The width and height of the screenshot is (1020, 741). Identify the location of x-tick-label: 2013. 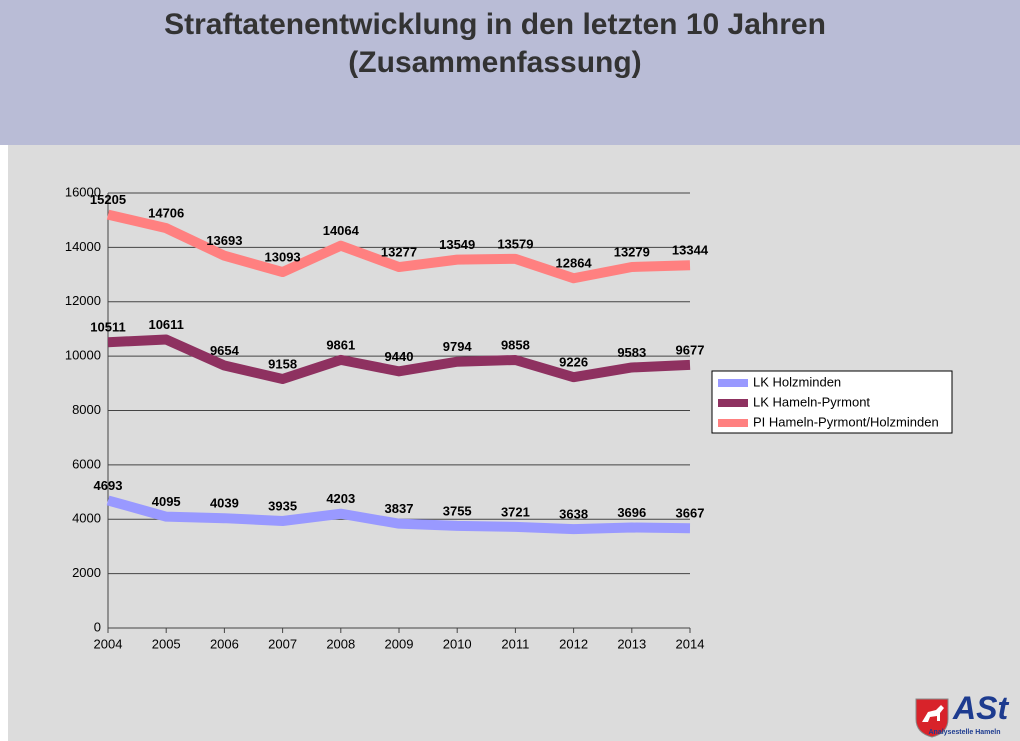
(631, 643).